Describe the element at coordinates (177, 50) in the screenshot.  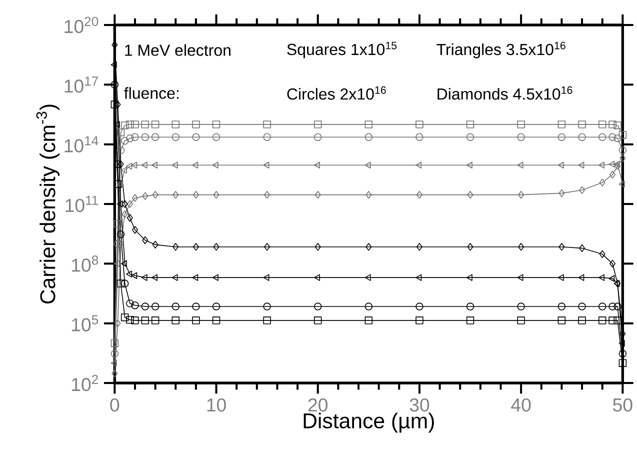
I see `annotation: 1 MeV electron` at that location.